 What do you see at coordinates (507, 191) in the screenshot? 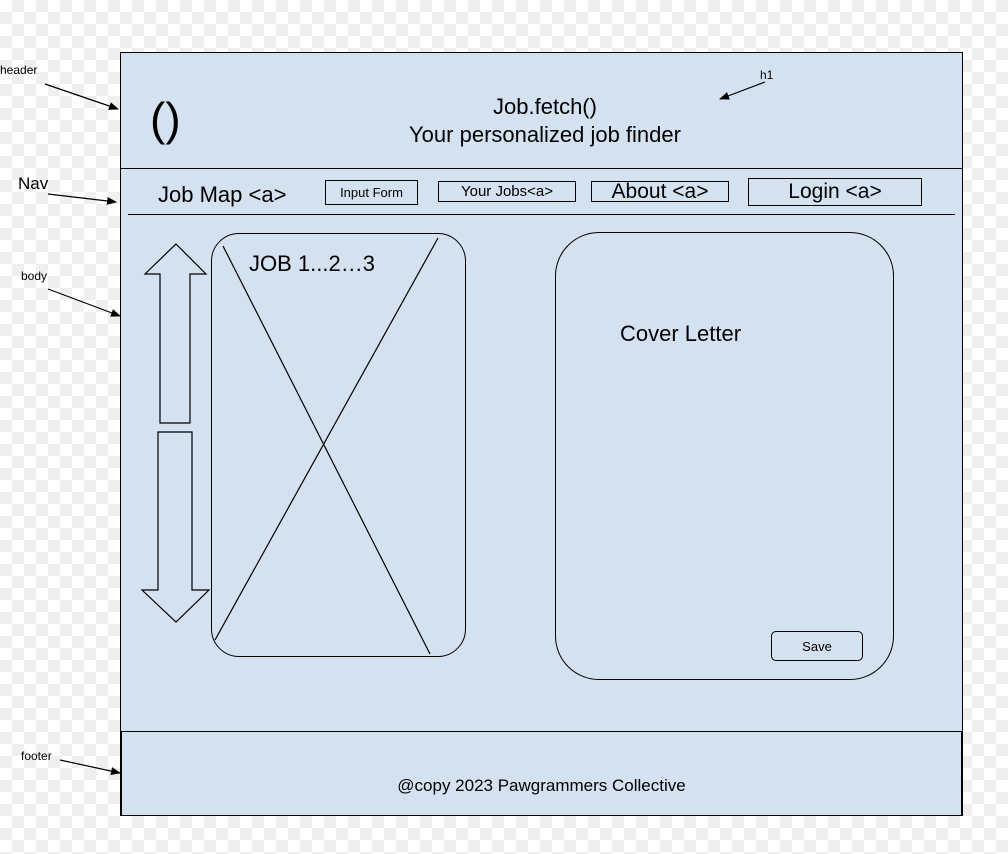
I see `nav-link-your-jobs: Your Jobs<a>` at bounding box center [507, 191].